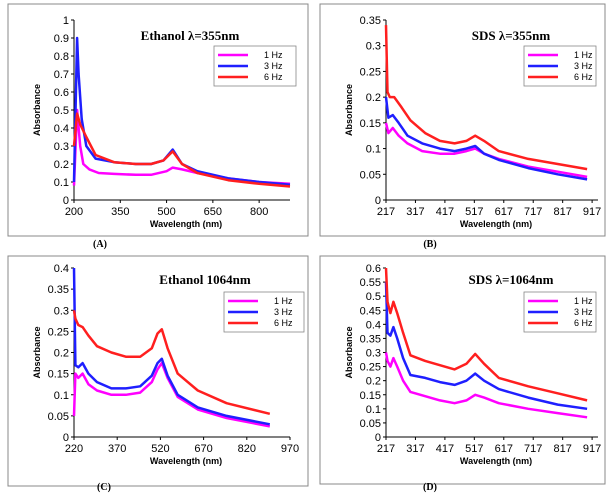 The image size is (611, 495). Describe the element at coordinates (511, 279) in the screenshot. I see `chart-title: SDS λ=1064nm` at that location.